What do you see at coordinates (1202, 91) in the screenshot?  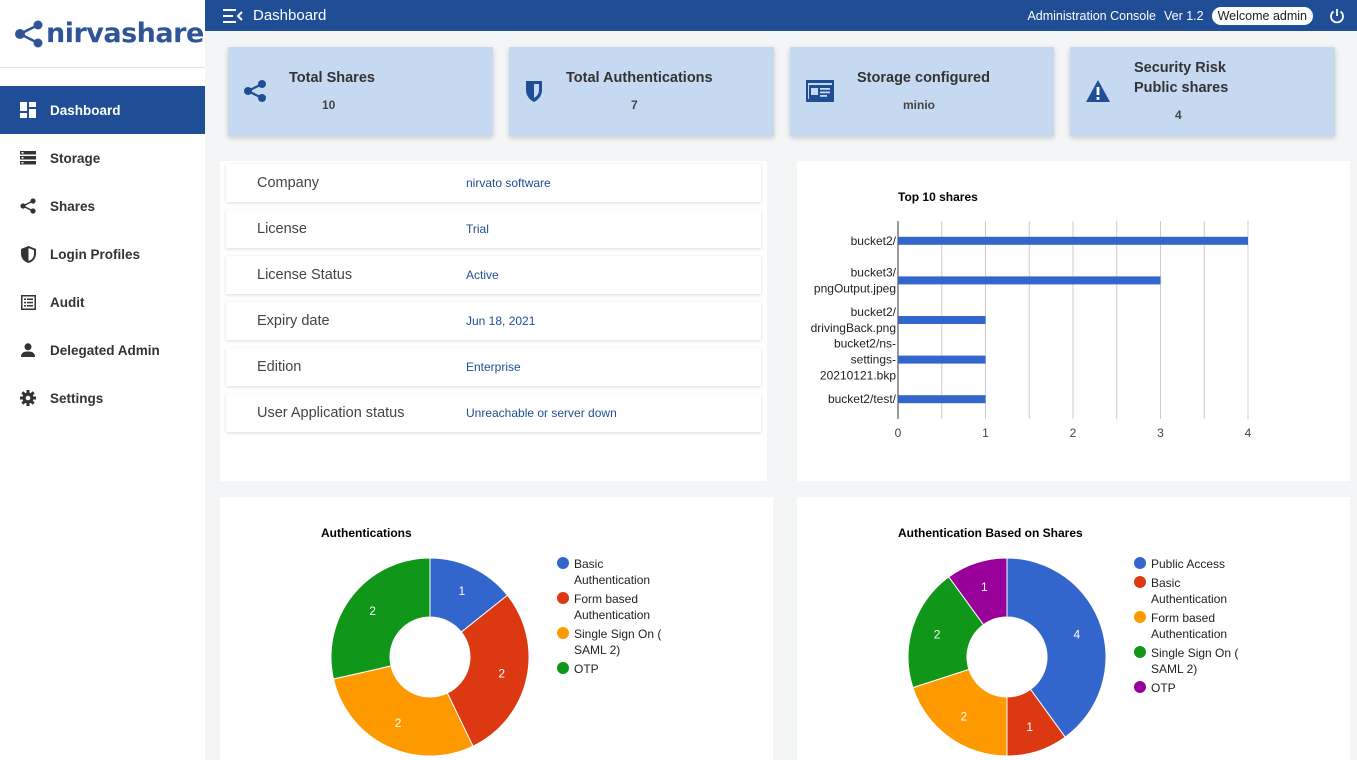 I see `stat-card-security-risk: Security Risk Public shares 4` at bounding box center [1202, 91].